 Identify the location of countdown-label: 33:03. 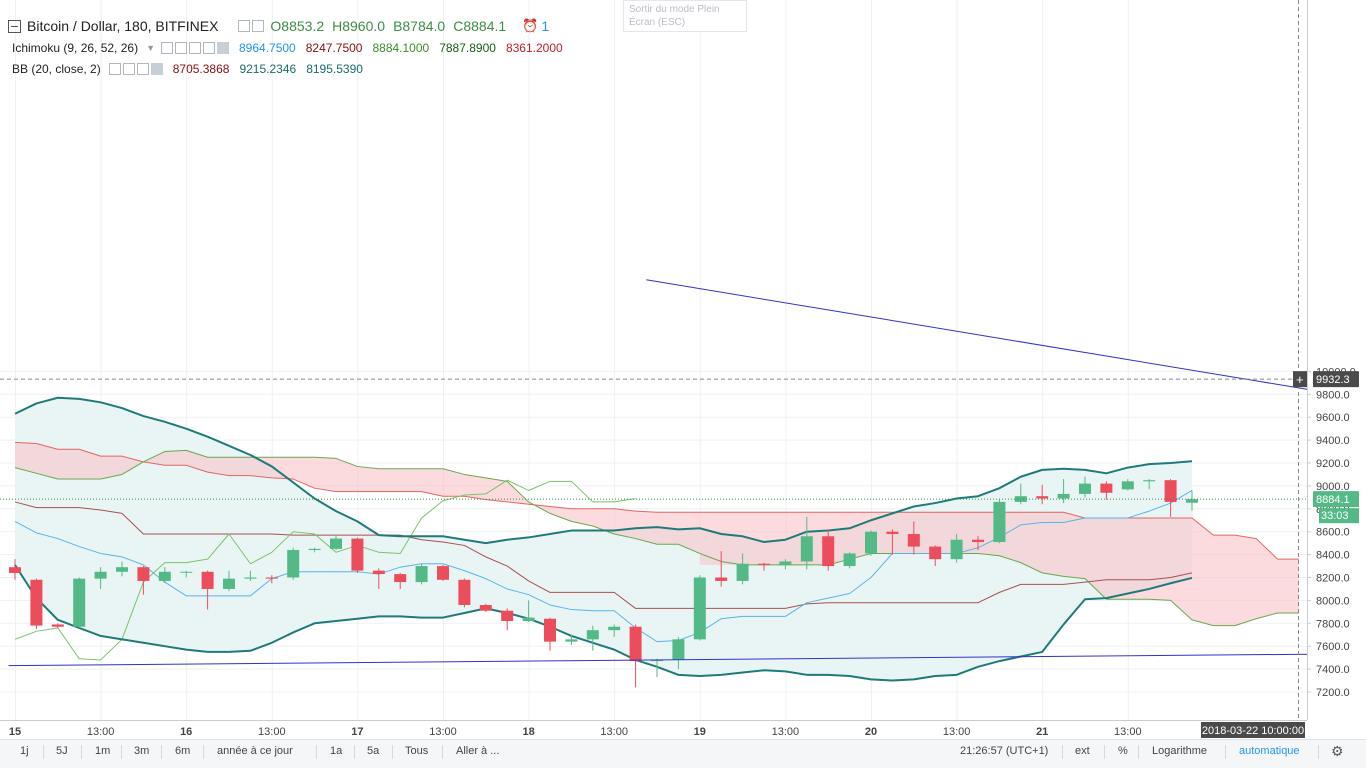
(1335, 516).